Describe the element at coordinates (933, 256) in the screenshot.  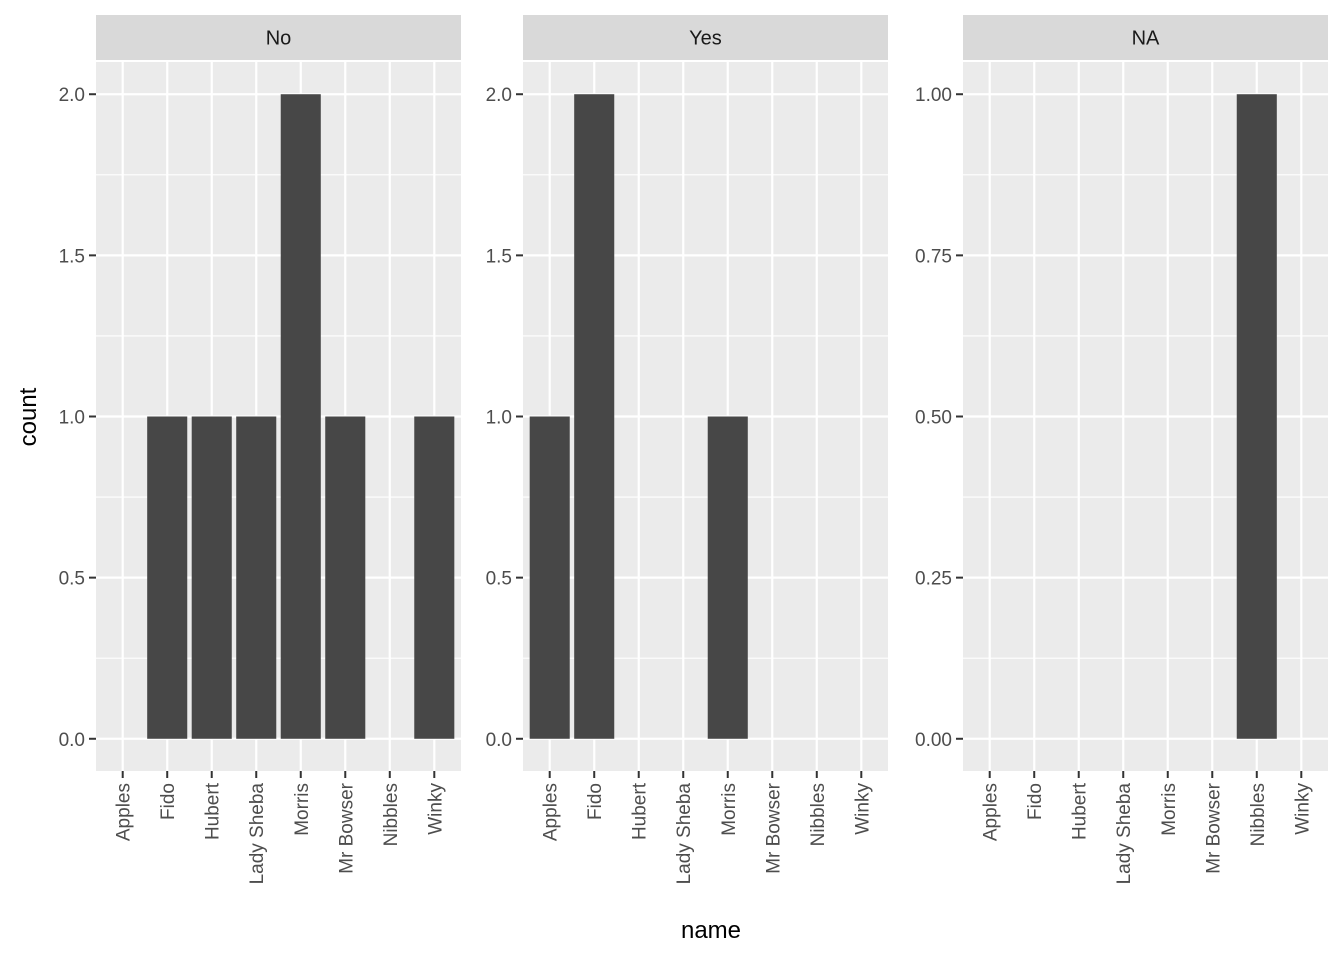
I see `y-tick-label: 0.75` at that location.